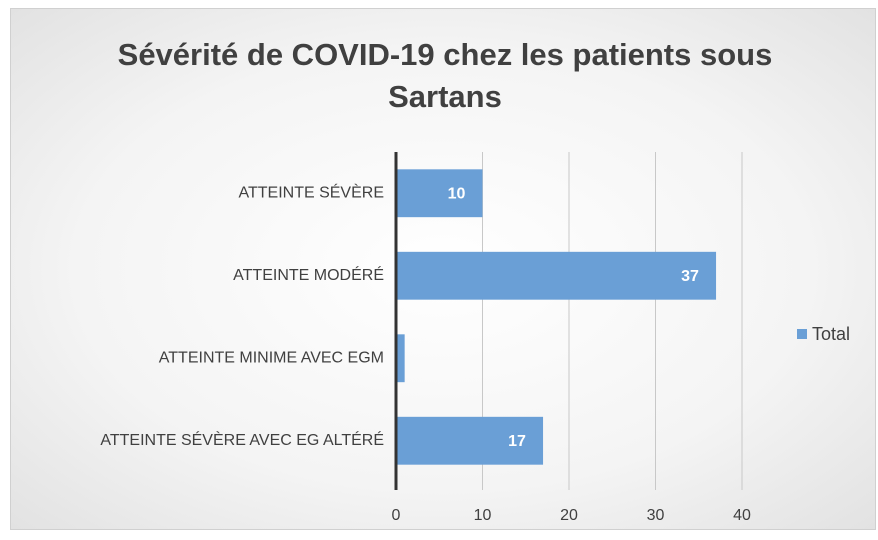  What do you see at coordinates (831, 334) in the screenshot?
I see `legend-label: Total` at bounding box center [831, 334].